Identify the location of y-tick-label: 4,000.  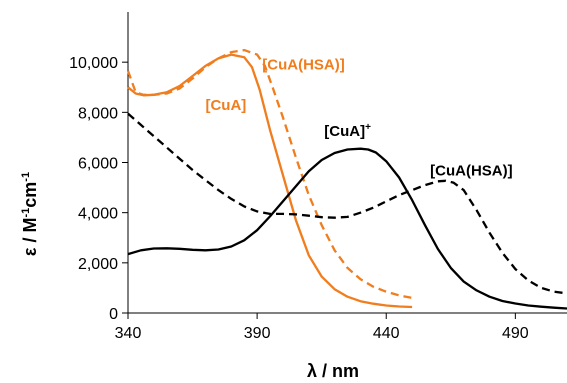
(98, 214).